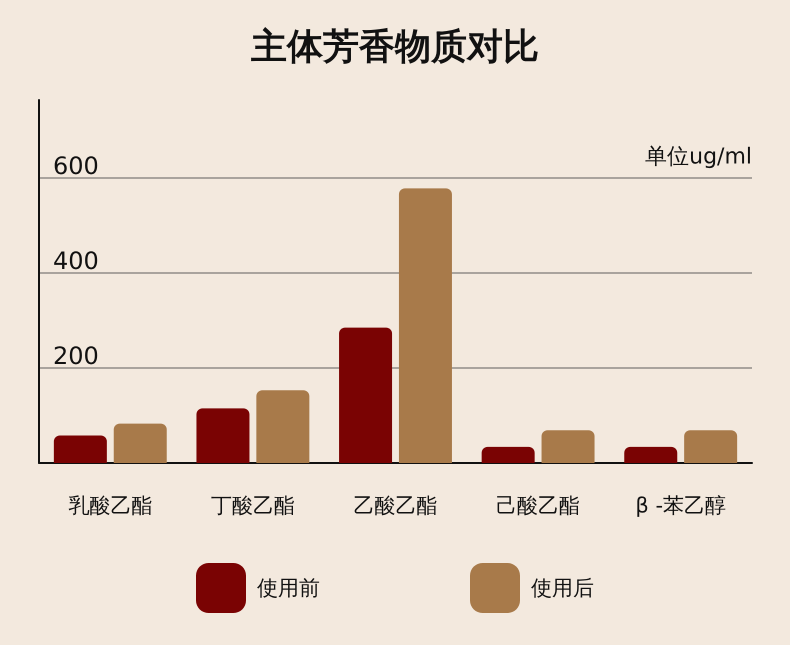  I want to click on x-tick-label: 乙酸乙酯, so click(396, 506).